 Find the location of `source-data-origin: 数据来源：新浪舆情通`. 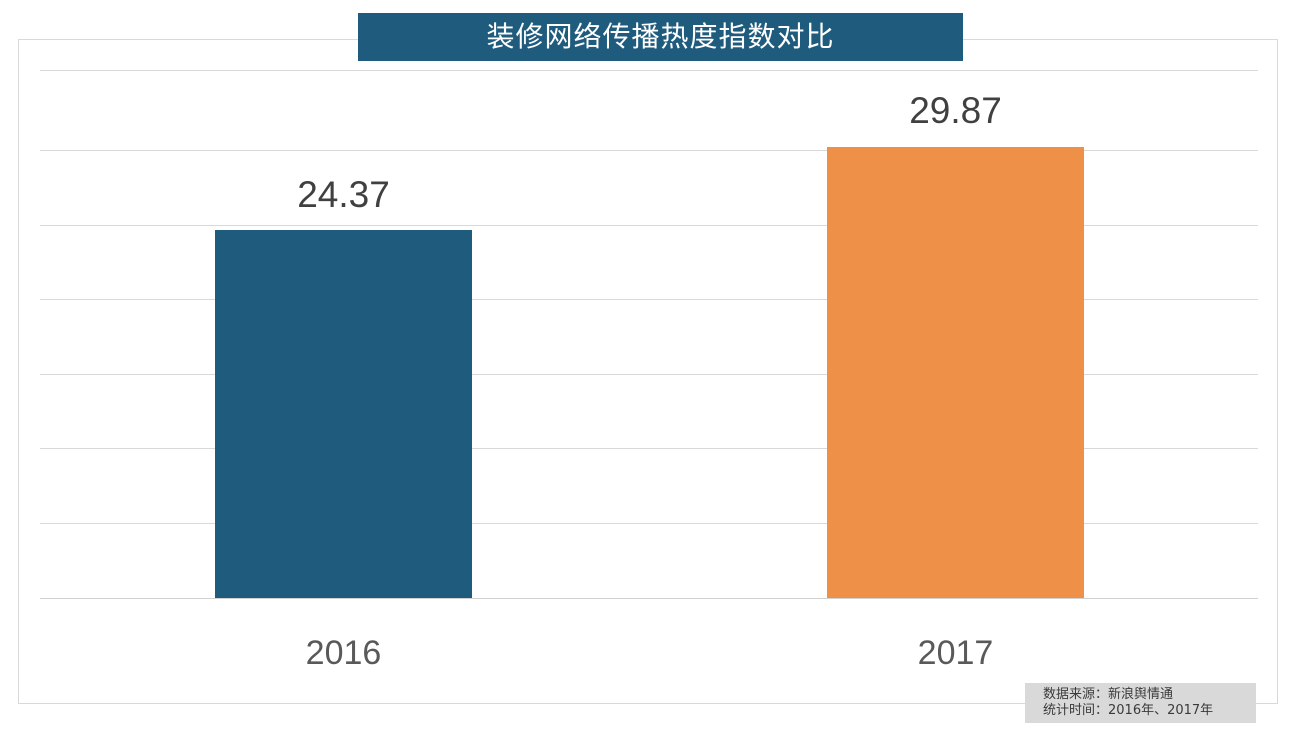

source-data-origin: 数据来源：新浪舆情通 is located at coordinates (1108, 694).